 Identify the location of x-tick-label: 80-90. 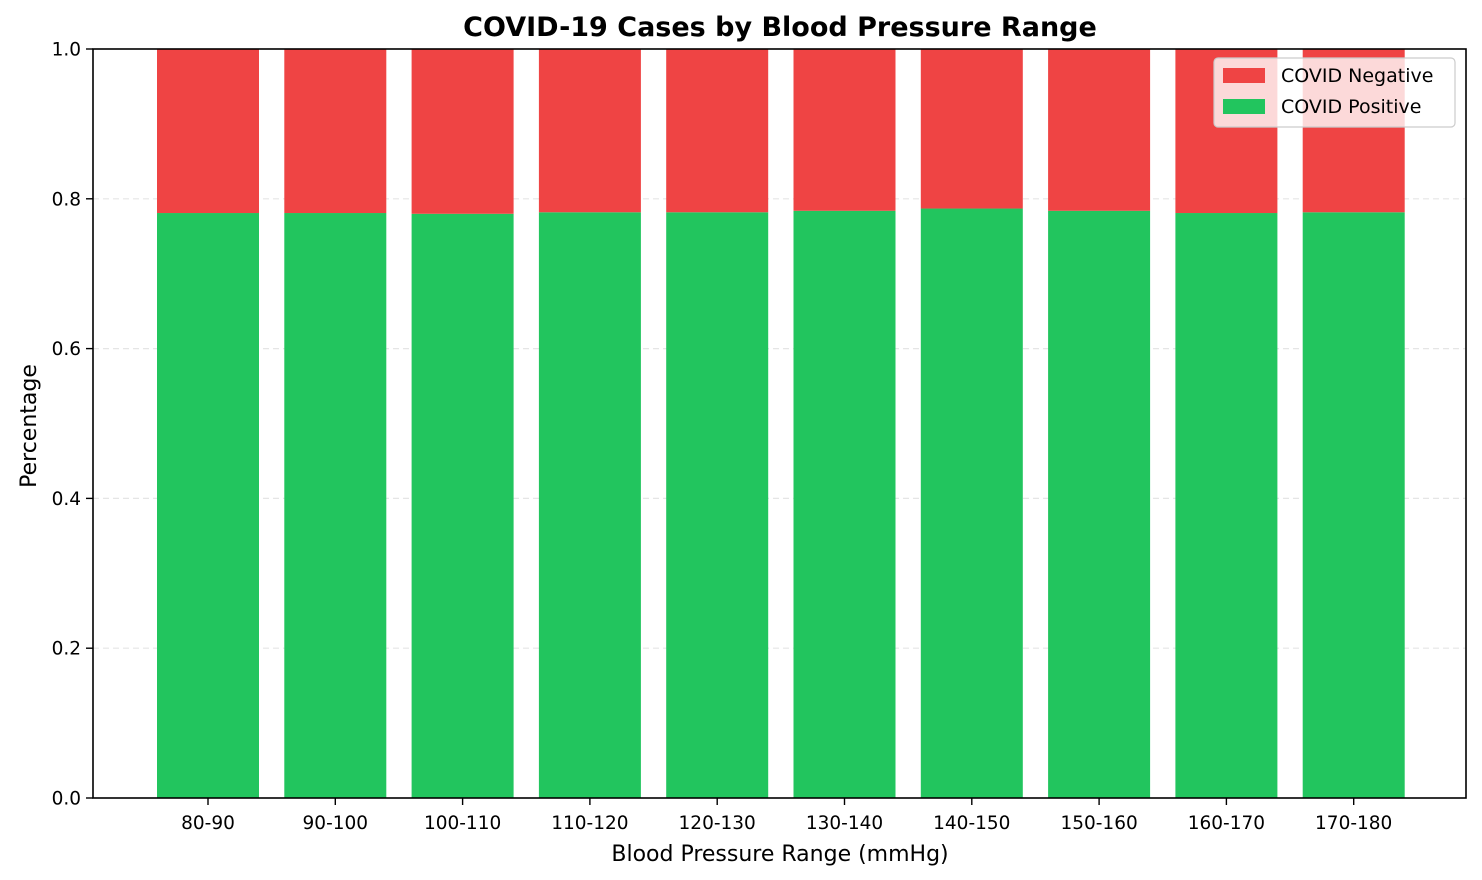
(208, 823).